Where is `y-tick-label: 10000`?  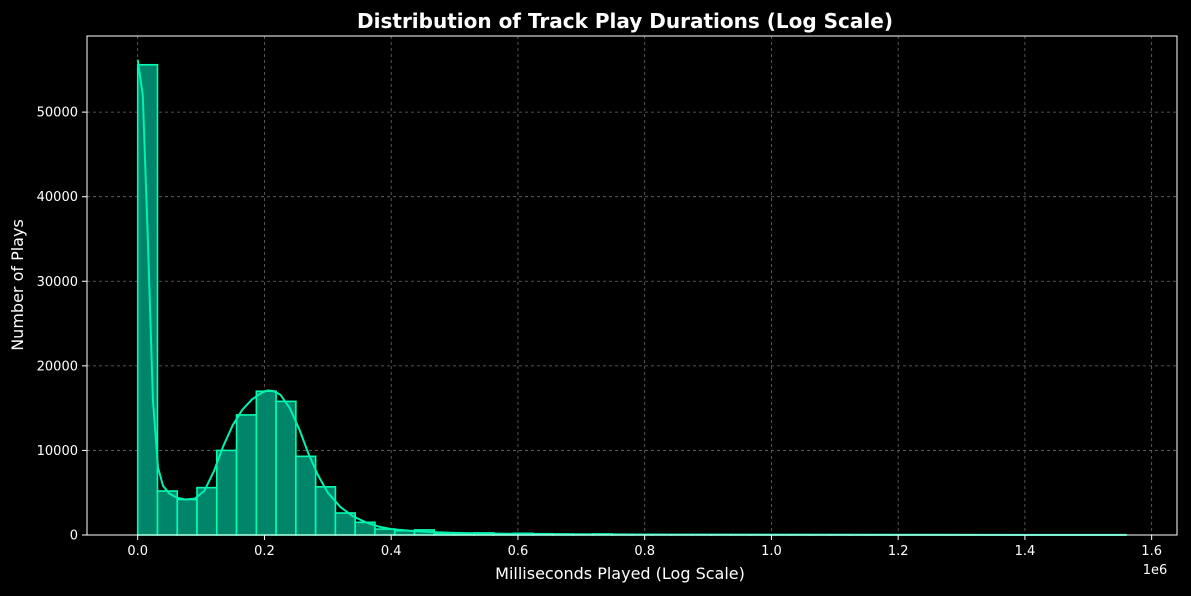
y-tick-label: 10000 is located at coordinates (57, 451).